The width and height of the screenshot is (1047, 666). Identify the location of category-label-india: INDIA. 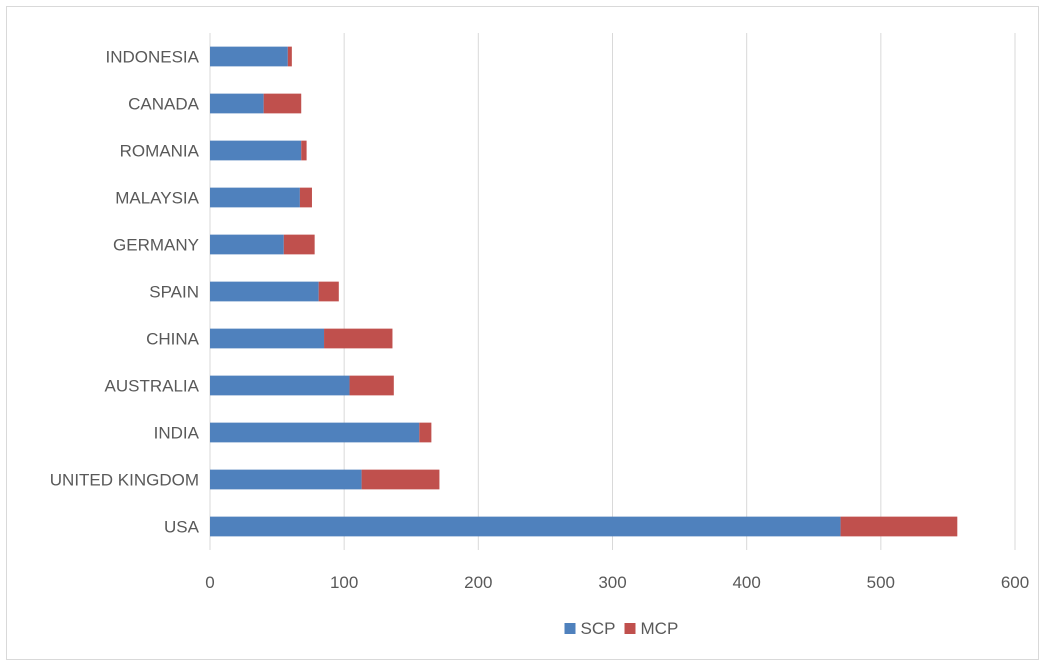
(177, 433).